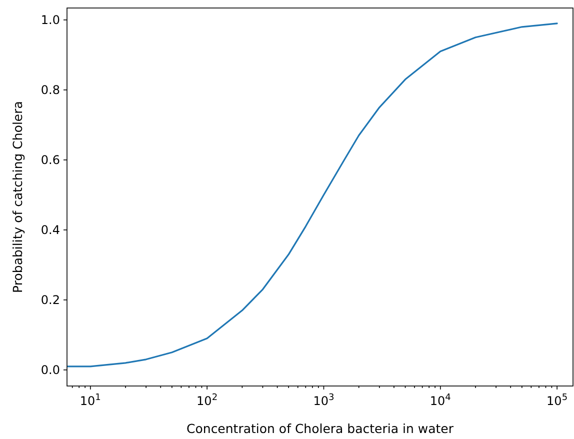 The width and height of the screenshot is (574, 439). What do you see at coordinates (441, 400) in the screenshot?
I see `x-tick-label: 10$^{4}$` at bounding box center [441, 400].